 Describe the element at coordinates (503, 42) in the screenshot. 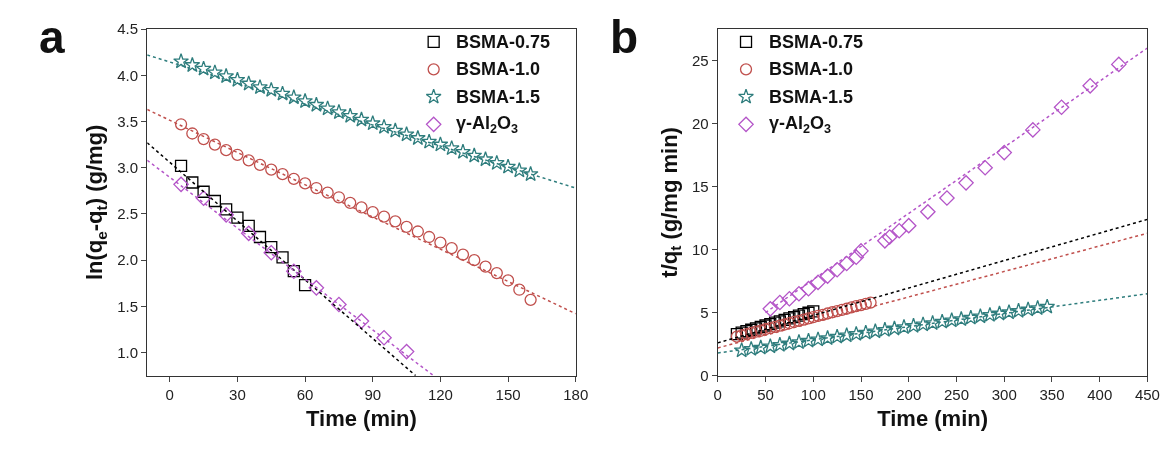

I see `legend-label: BSMA-0.75` at that location.